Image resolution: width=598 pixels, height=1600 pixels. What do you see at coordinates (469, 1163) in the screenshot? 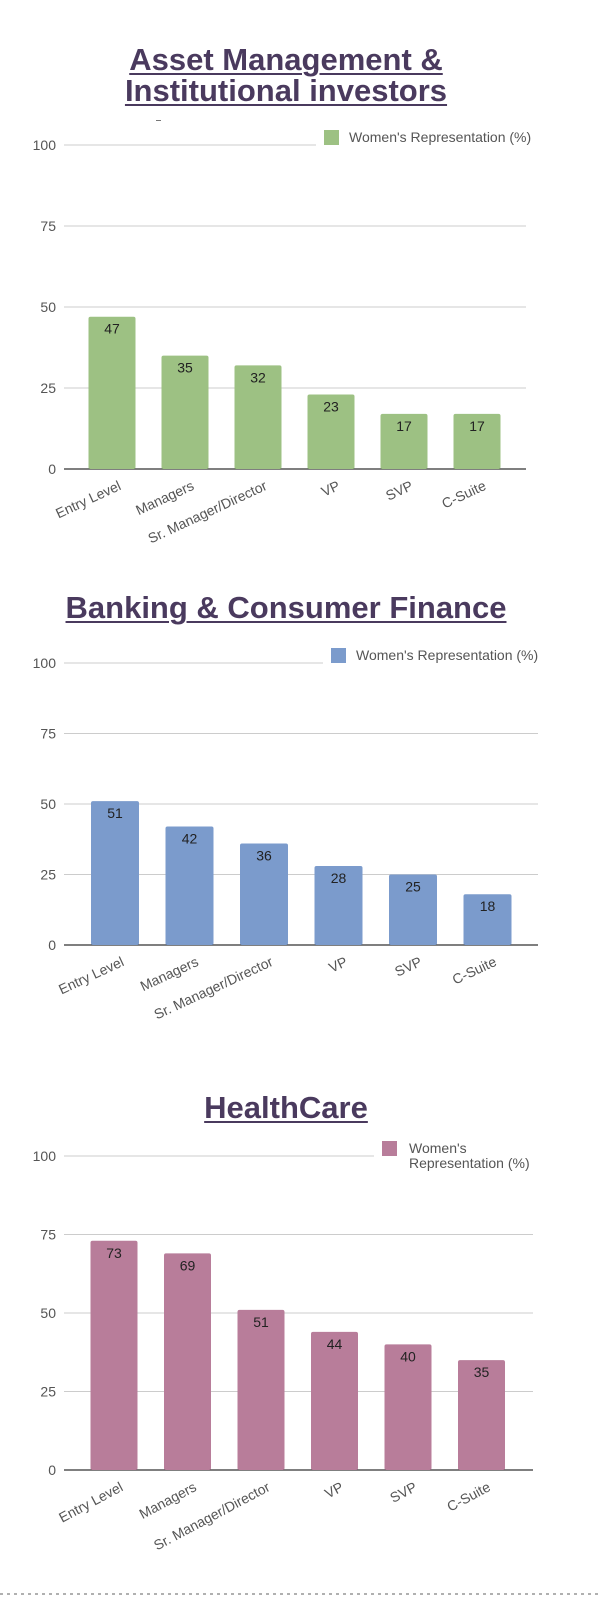
I see `legend-label: Representation (%)` at bounding box center [469, 1163].